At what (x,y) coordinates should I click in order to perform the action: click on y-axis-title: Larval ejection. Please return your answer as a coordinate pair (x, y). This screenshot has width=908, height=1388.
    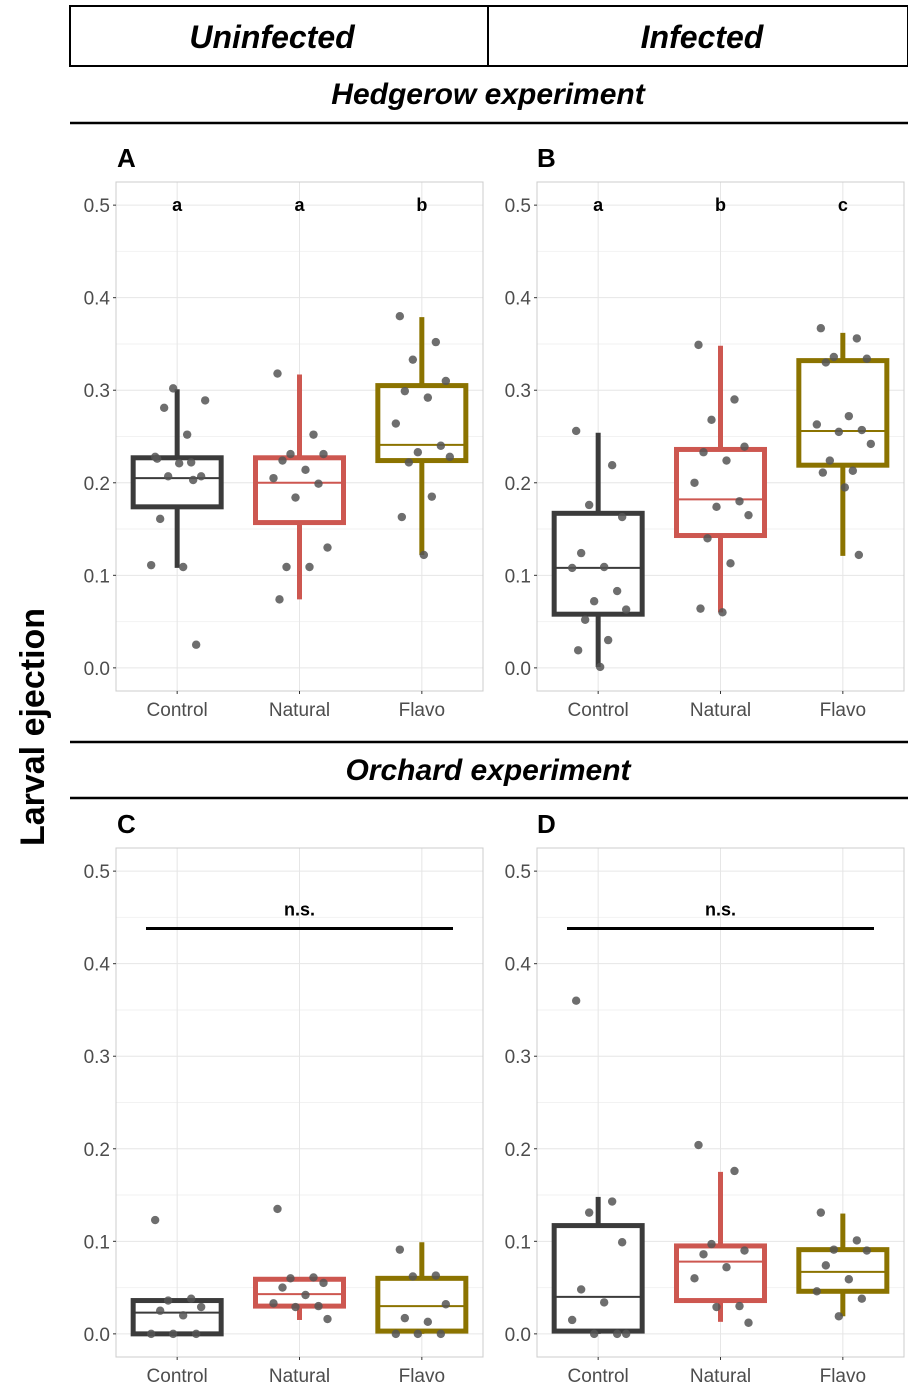
    Looking at the image, I should click on (33, 727).